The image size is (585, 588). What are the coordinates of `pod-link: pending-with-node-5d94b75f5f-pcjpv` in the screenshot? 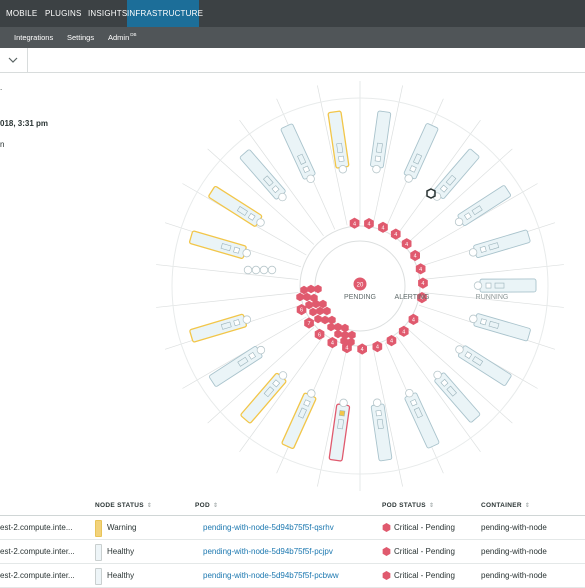 It's located at (268, 551).